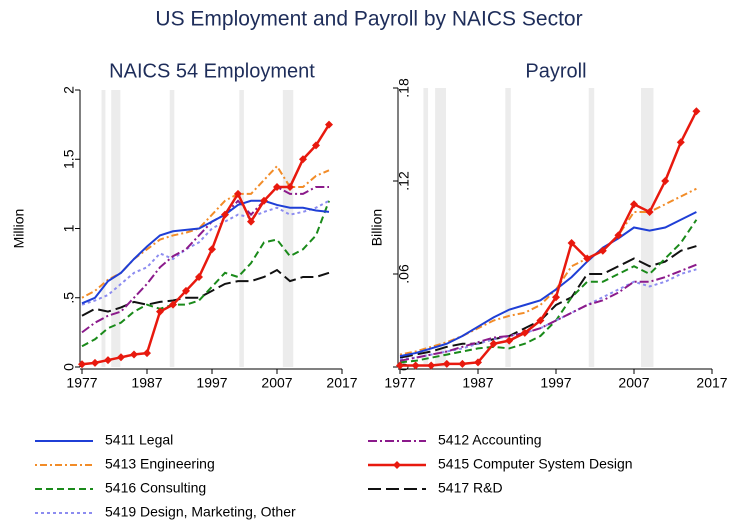 The image size is (738, 529). I want to click on subplot-title: NAICS 54 Employment, so click(212, 71).